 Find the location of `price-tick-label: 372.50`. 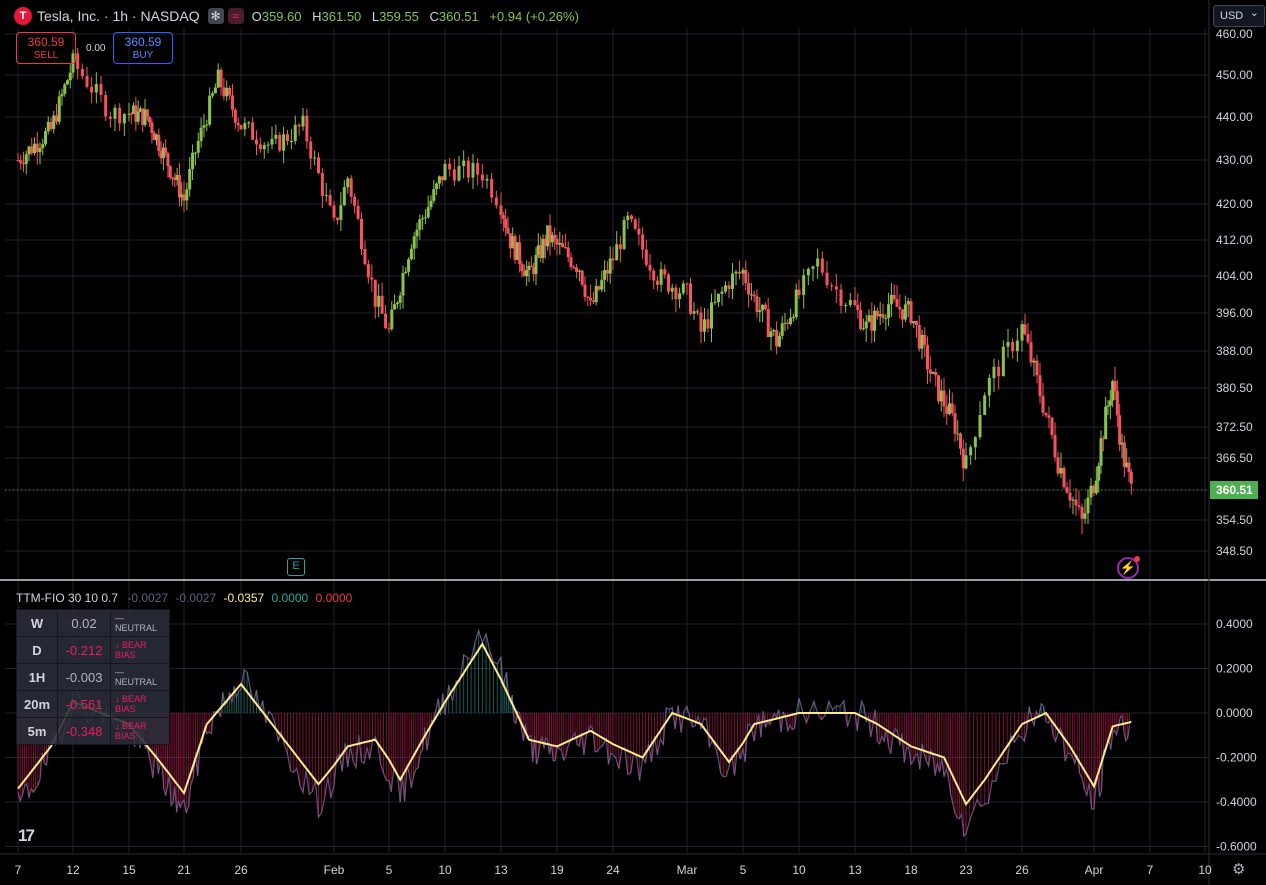

price-tick-label: 372.50 is located at coordinates (1234, 427).